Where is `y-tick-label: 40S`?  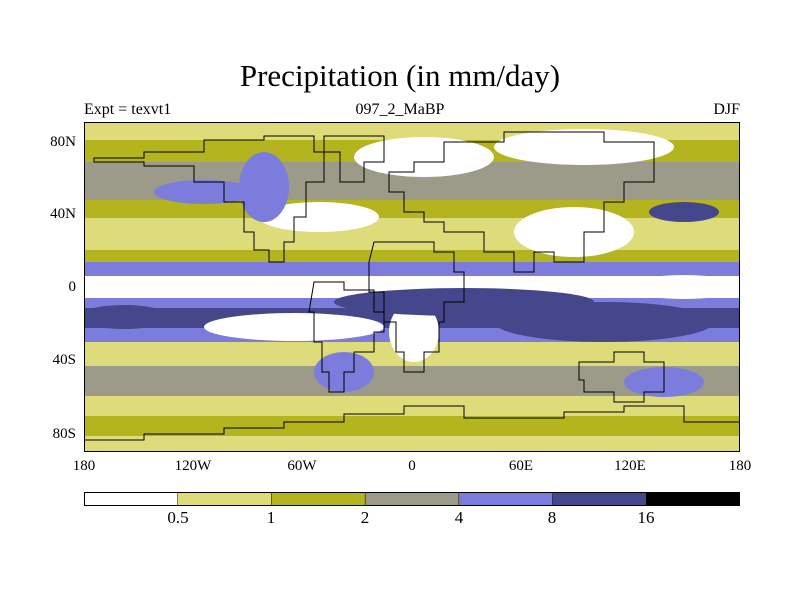 y-tick-label: 40S is located at coordinates (64, 360).